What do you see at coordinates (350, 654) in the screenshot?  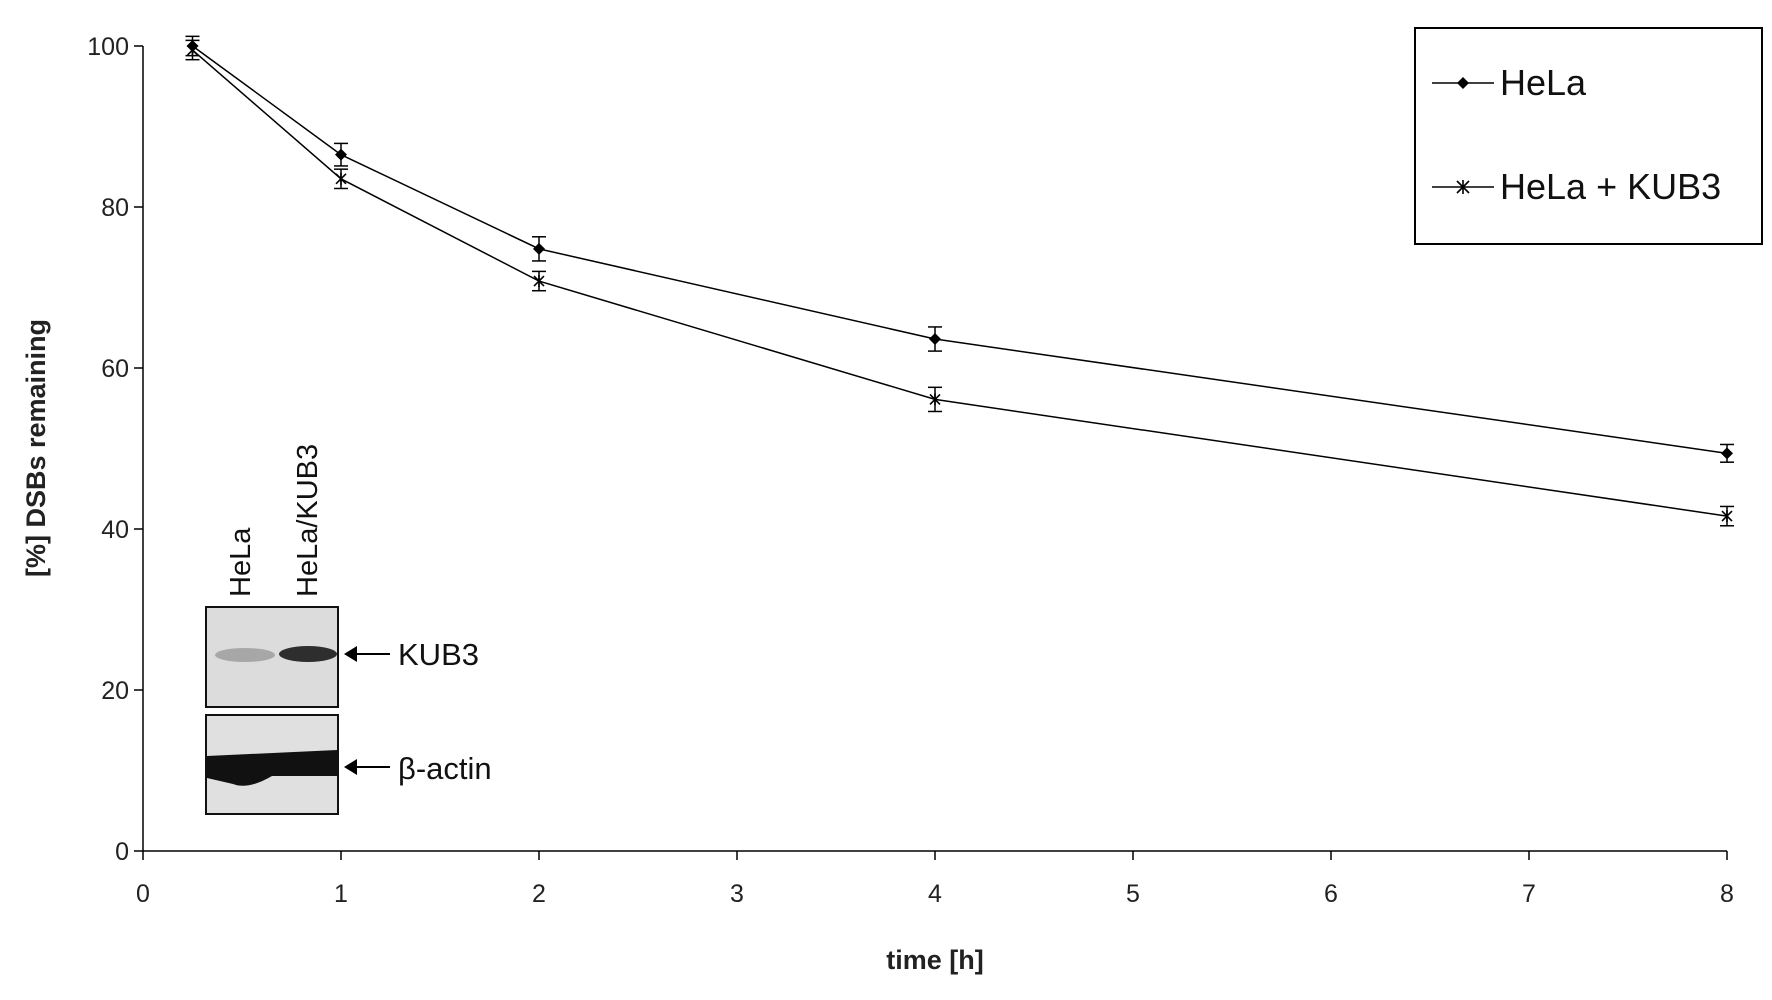 I see `arrow-kub3-head-icon` at bounding box center [350, 654].